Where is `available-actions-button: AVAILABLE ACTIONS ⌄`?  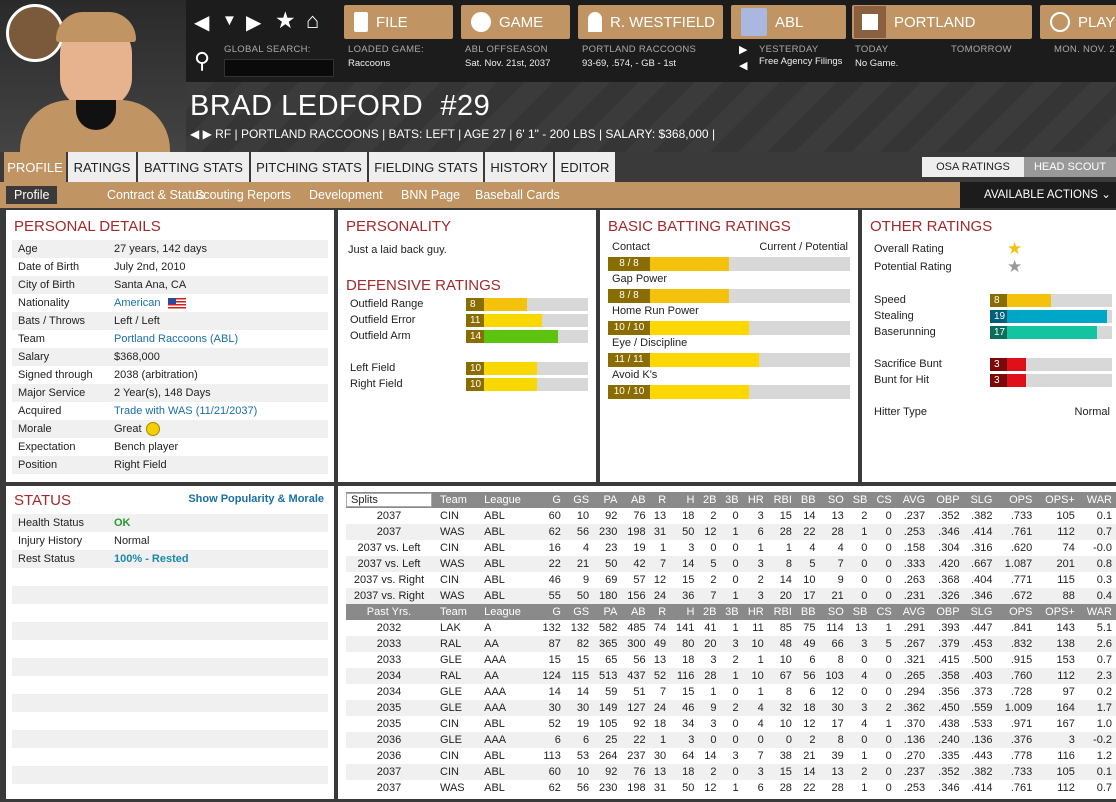
available-actions-button: AVAILABLE ACTIONS ⌄ is located at coordinates (1038, 195).